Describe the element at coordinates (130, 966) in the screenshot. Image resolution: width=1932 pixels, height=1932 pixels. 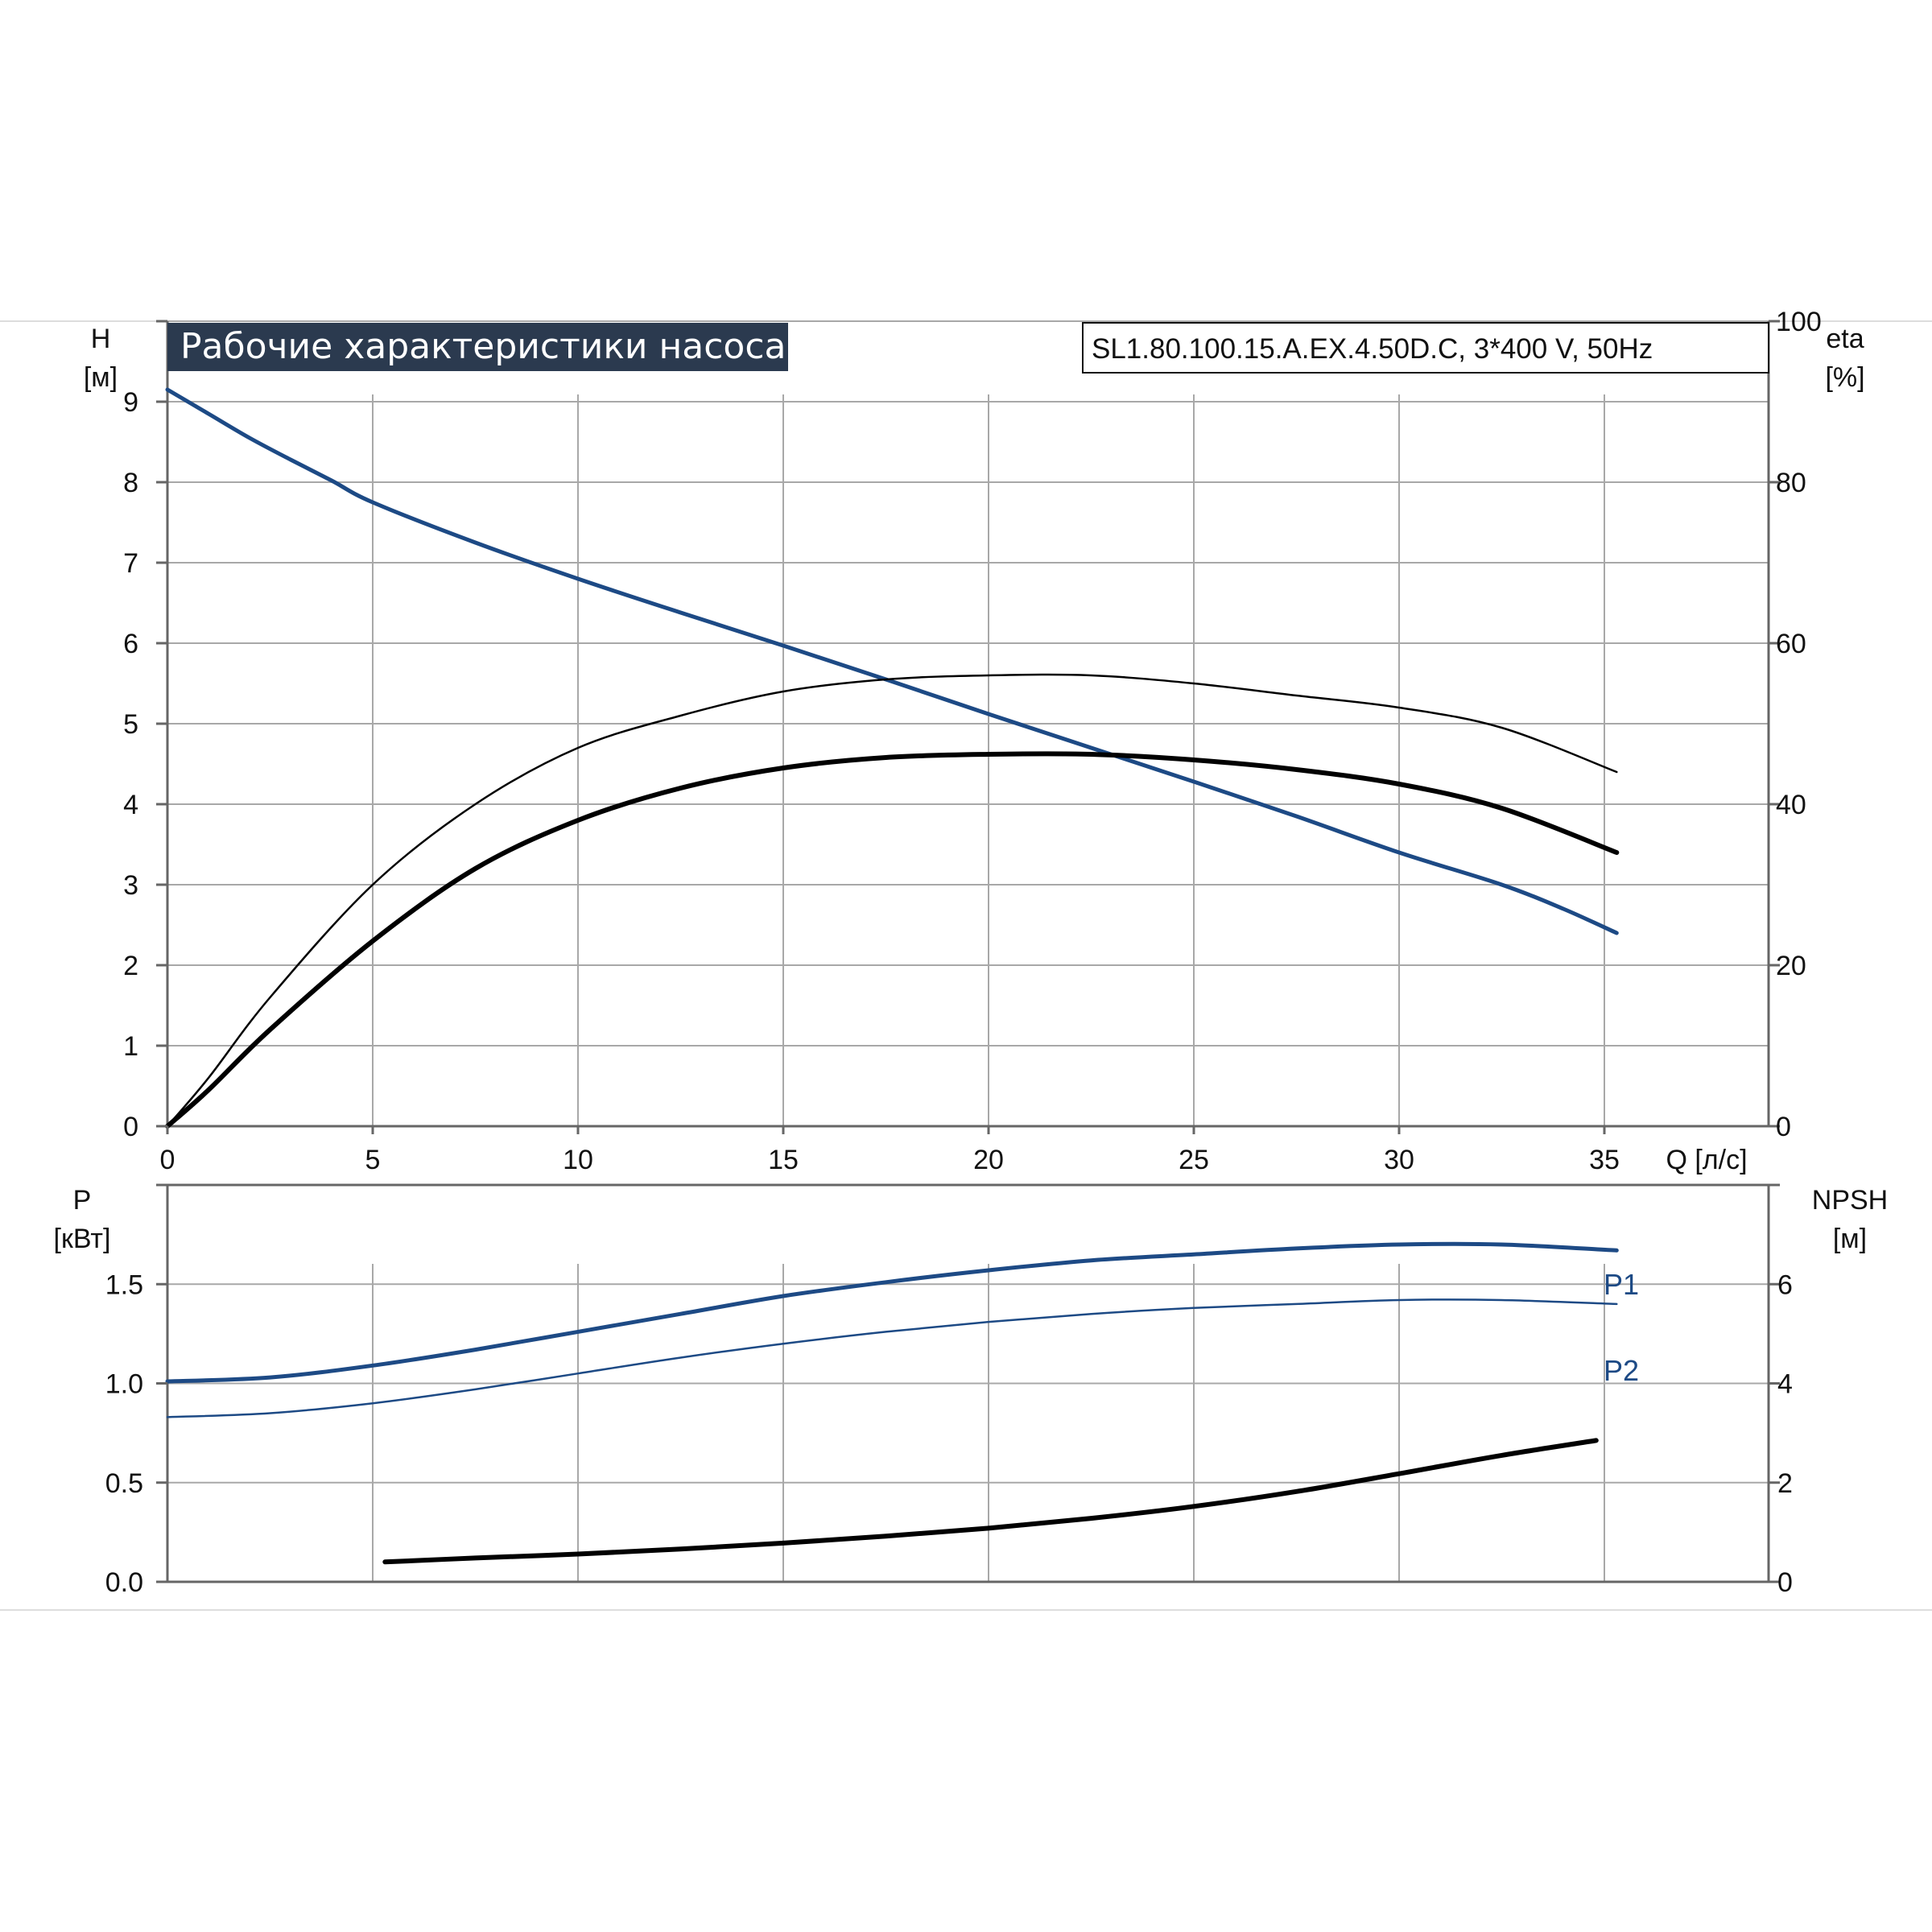
I see `tick-label-left-top: 2` at that location.